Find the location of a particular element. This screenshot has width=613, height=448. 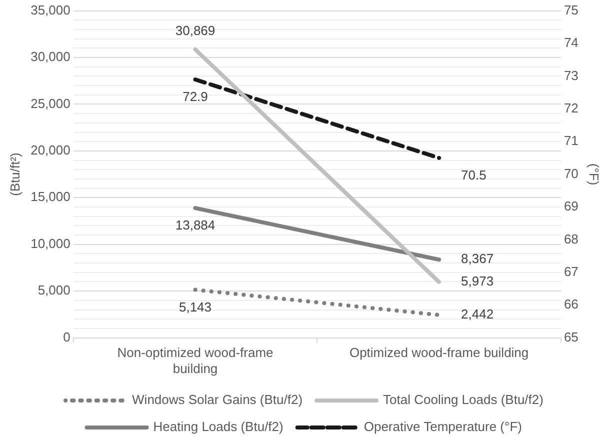

data-label: 70.5 is located at coordinates (473, 175).